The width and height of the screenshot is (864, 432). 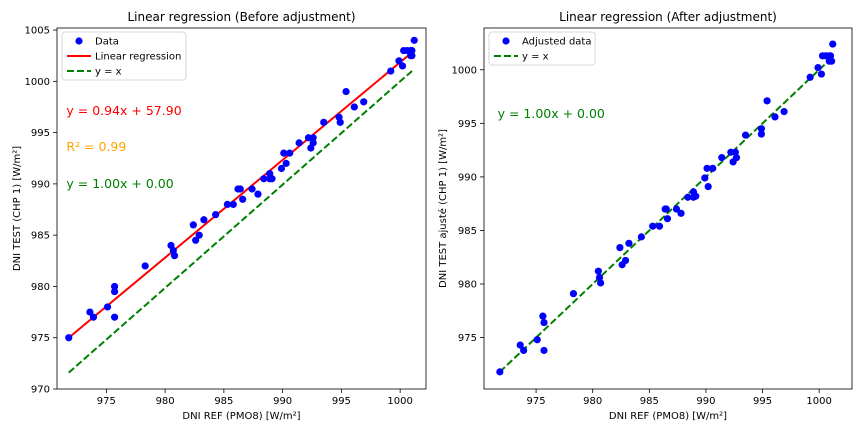 What do you see at coordinates (40, 133) in the screenshot?
I see `y-tick-label: 995` at bounding box center [40, 133].